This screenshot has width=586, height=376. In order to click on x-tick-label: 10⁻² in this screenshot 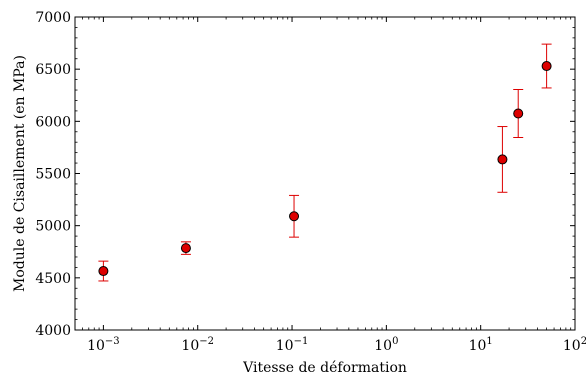, I will do `click(197, 345)`.